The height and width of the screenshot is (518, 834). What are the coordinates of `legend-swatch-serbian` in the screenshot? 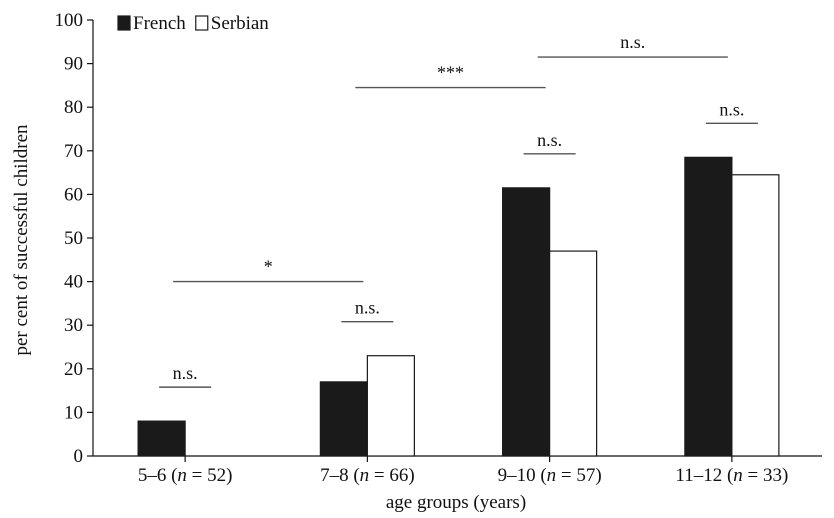 It's located at (202, 23).